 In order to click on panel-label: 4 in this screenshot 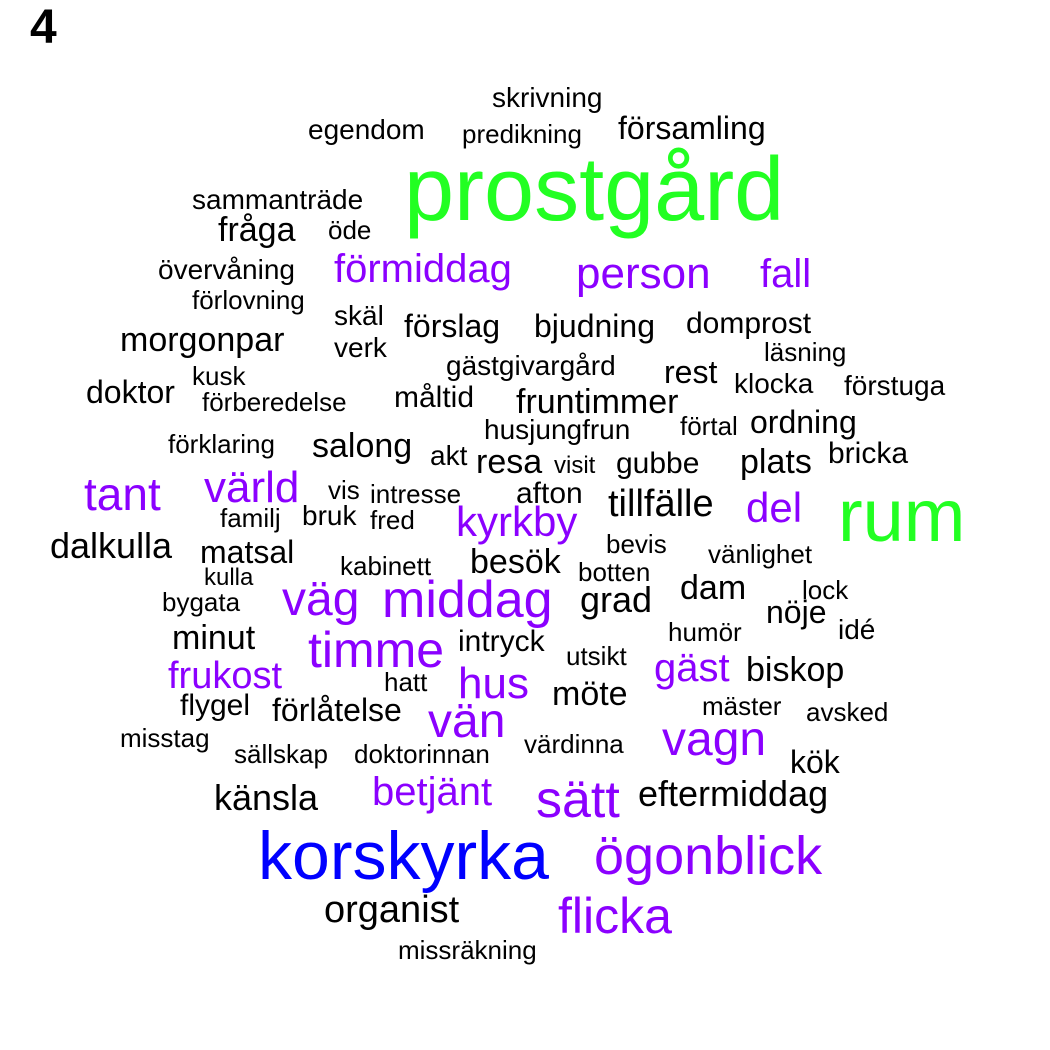, I will do `click(43, 27)`.